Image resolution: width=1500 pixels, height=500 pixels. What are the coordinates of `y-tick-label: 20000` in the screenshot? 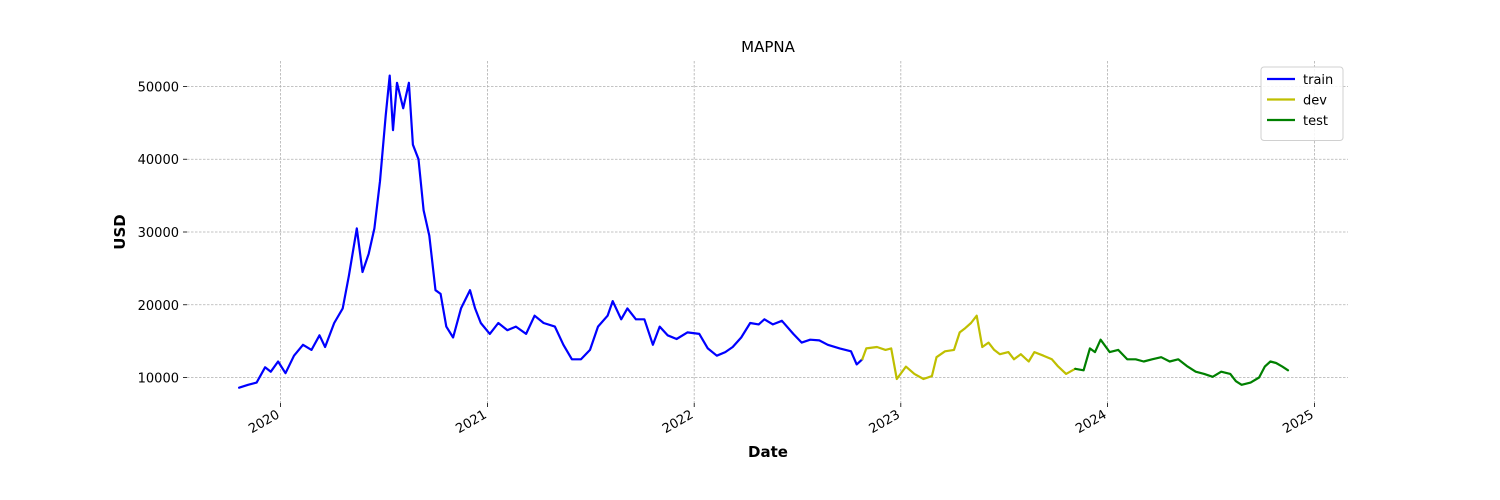 It's located at (158, 306).